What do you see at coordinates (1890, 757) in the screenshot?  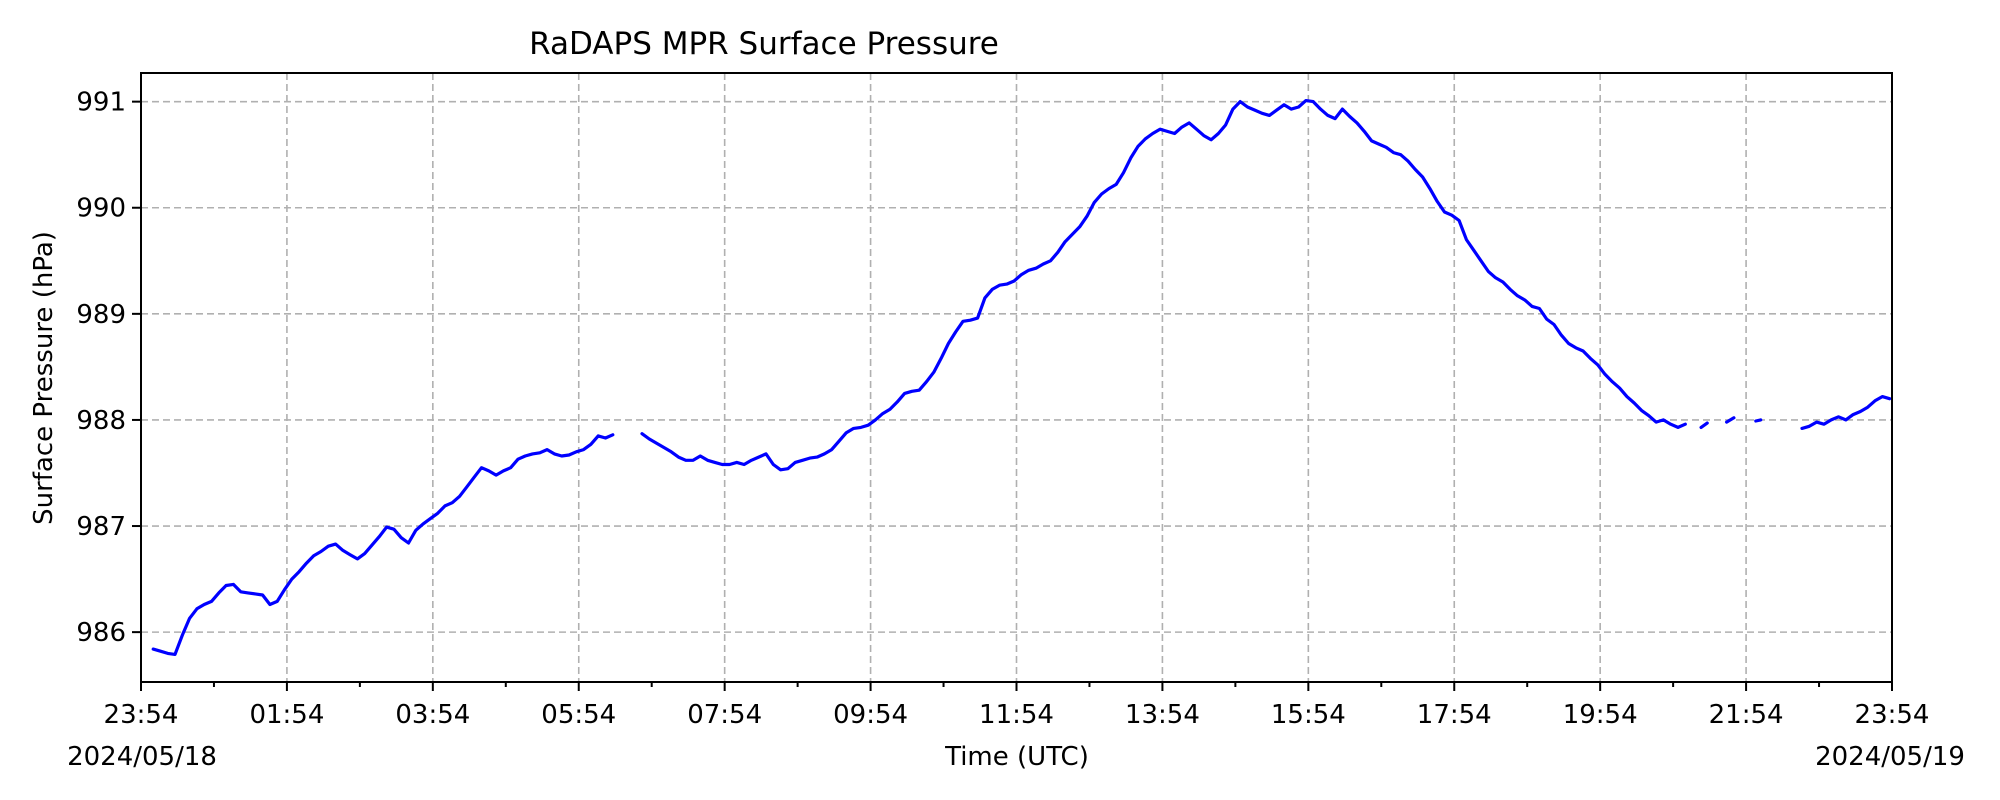 I see `x-end-date-label: 2024/05/19` at bounding box center [1890, 757].